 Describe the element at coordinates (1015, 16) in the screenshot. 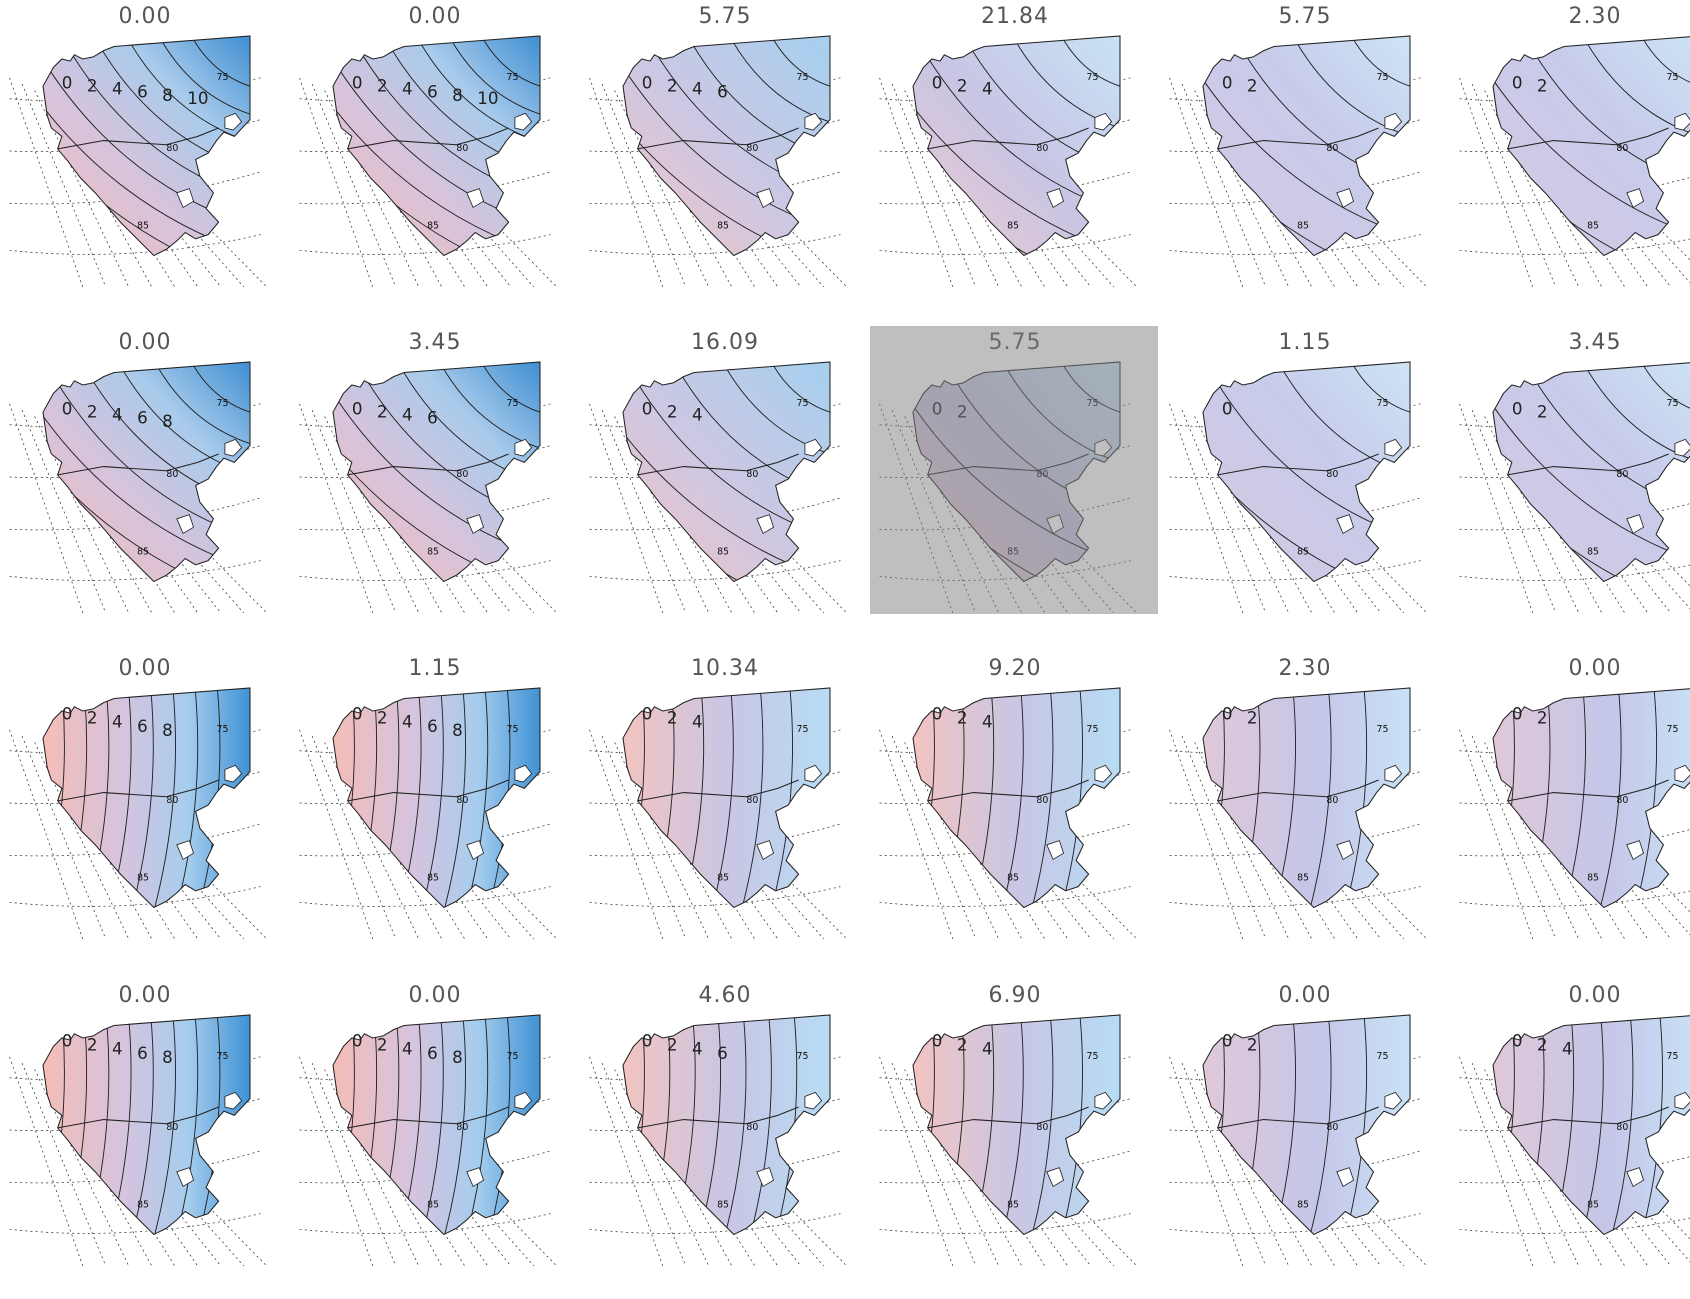

I see `panel-value-title: 21.84` at that location.